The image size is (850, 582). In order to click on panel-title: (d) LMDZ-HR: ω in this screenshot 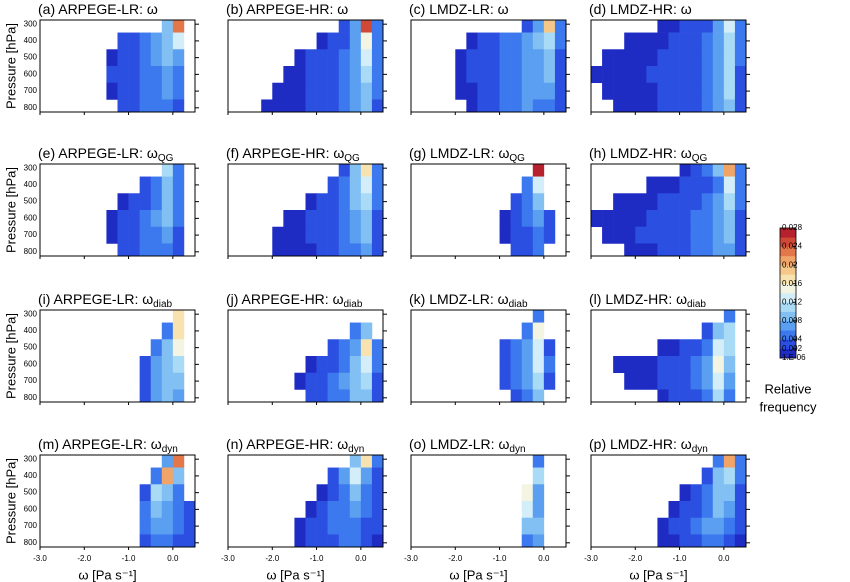, I will do `click(640, 9)`.